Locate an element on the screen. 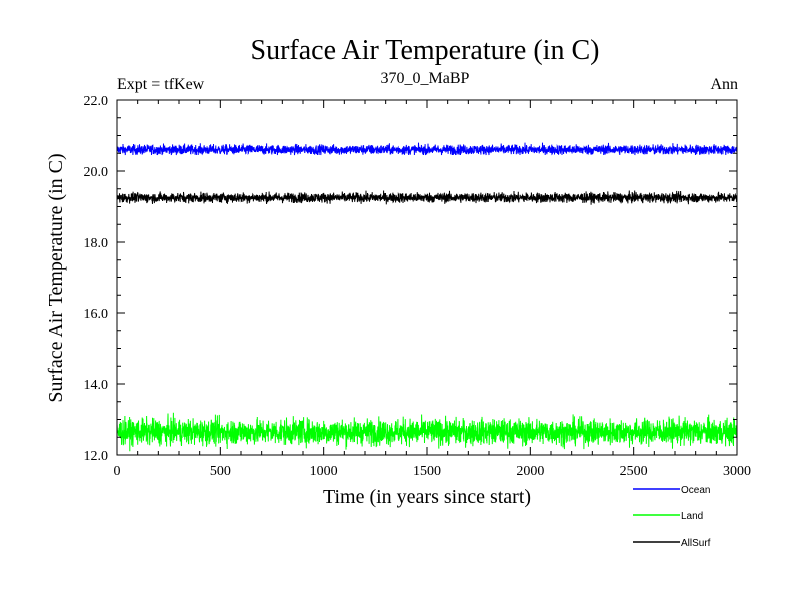  season-label: Ann is located at coordinates (724, 84).